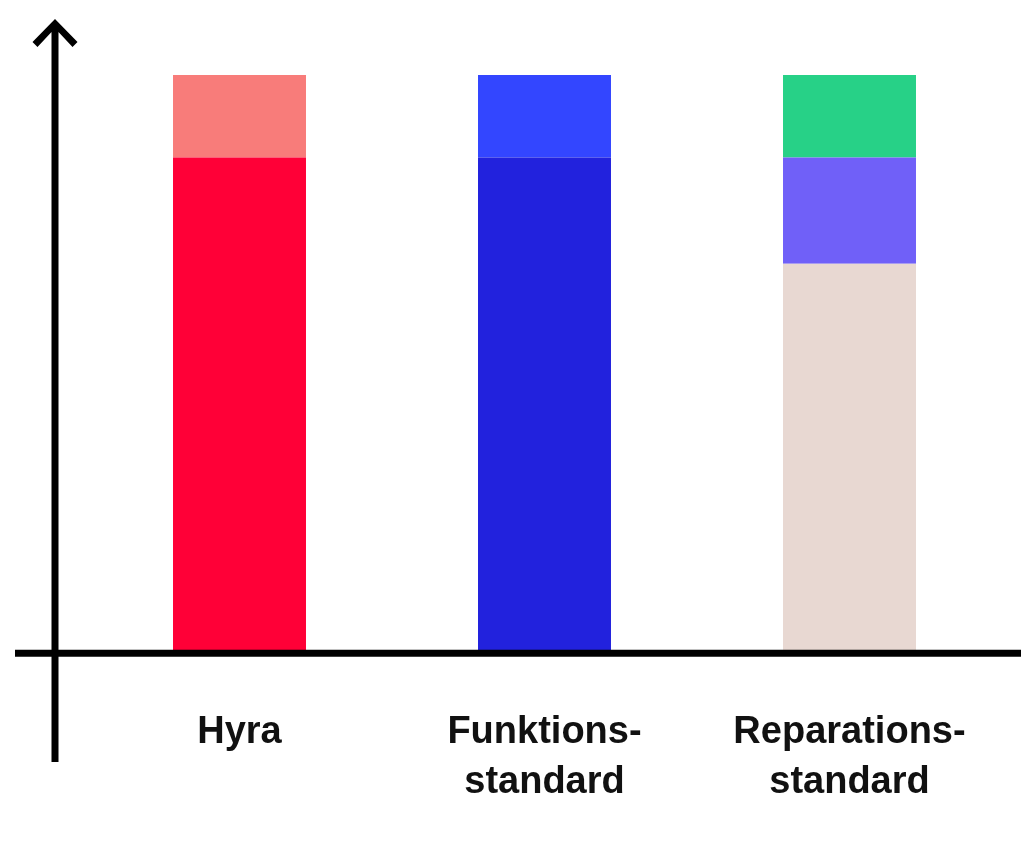 The height and width of the screenshot is (855, 1021). What do you see at coordinates (849, 755) in the screenshot?
I see `x-tick-label: Reparations-standard` at bounding box center [849, 755].